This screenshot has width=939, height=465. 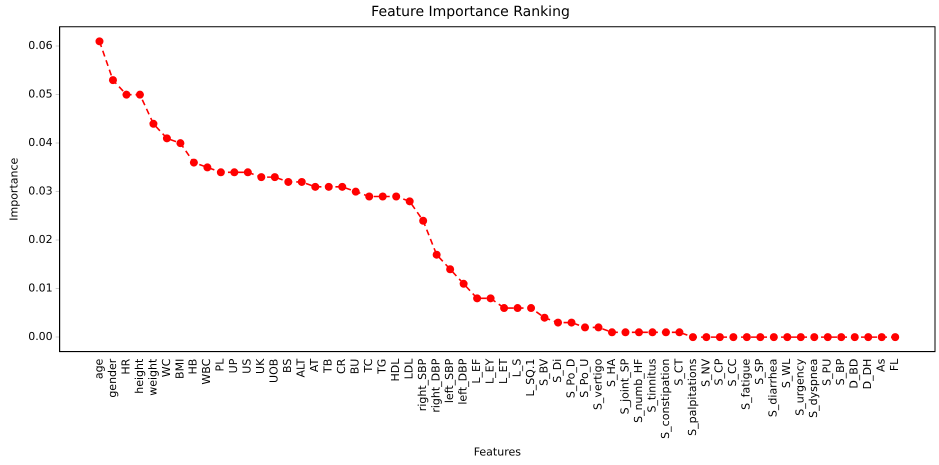 I want to click on x-tick-label: height, so click(x=139, y=376).